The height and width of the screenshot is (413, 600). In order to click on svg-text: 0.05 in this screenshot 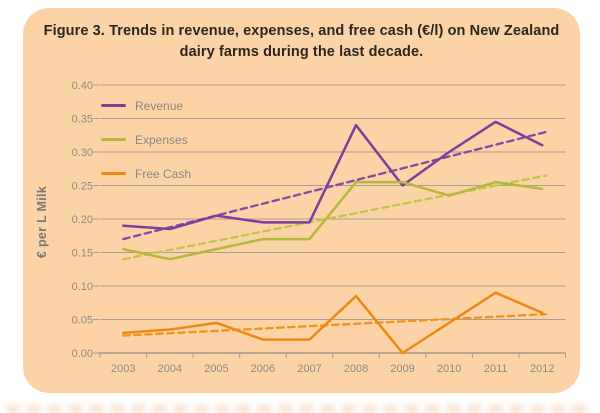, I will do `click(82, 321)`.